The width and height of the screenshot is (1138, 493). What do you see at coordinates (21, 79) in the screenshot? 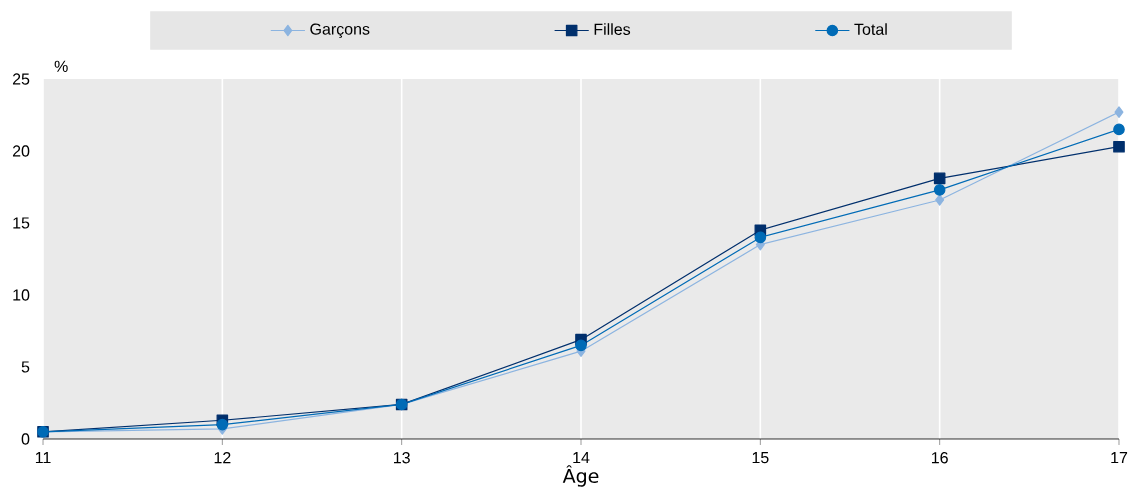
I see `y-tick-label: 25` at bounding box center [21, 79].